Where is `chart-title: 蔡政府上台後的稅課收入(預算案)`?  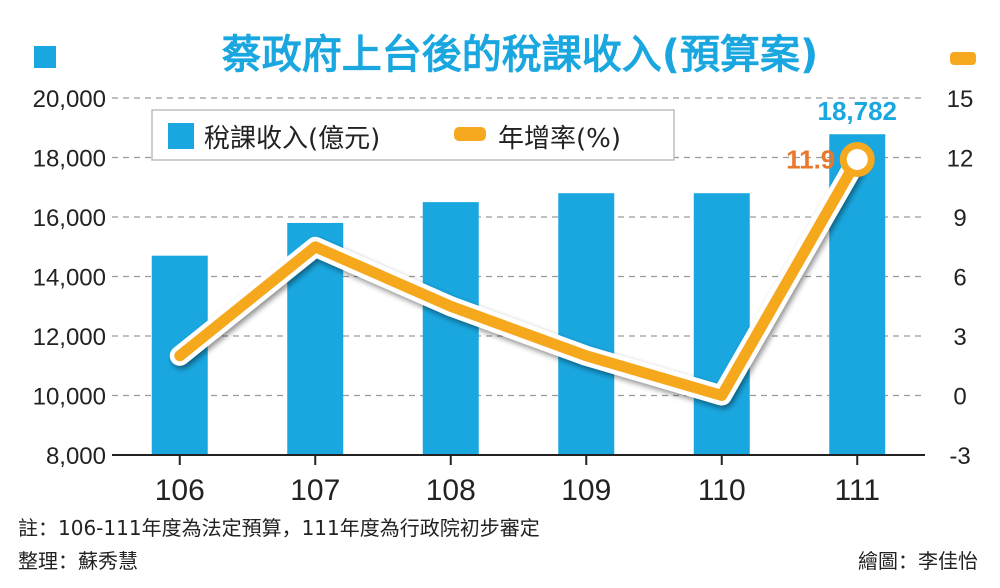 chart-title: 蔡政府上台後的稅課收入(預算案) is located at coordinates (520, 55).